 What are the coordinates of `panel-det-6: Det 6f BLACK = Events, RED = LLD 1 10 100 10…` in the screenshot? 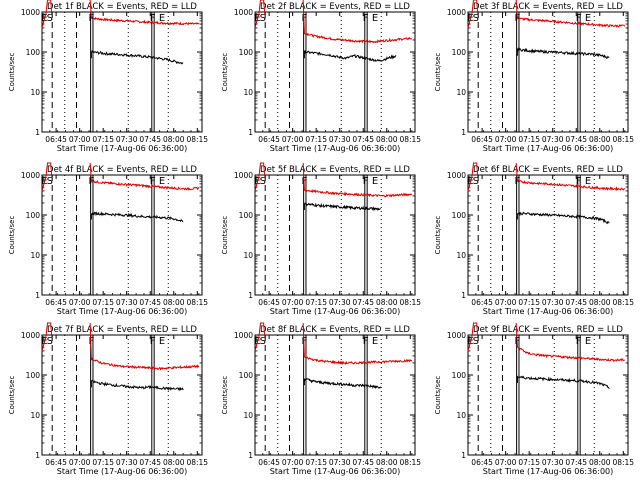 It's located at (534, 239).